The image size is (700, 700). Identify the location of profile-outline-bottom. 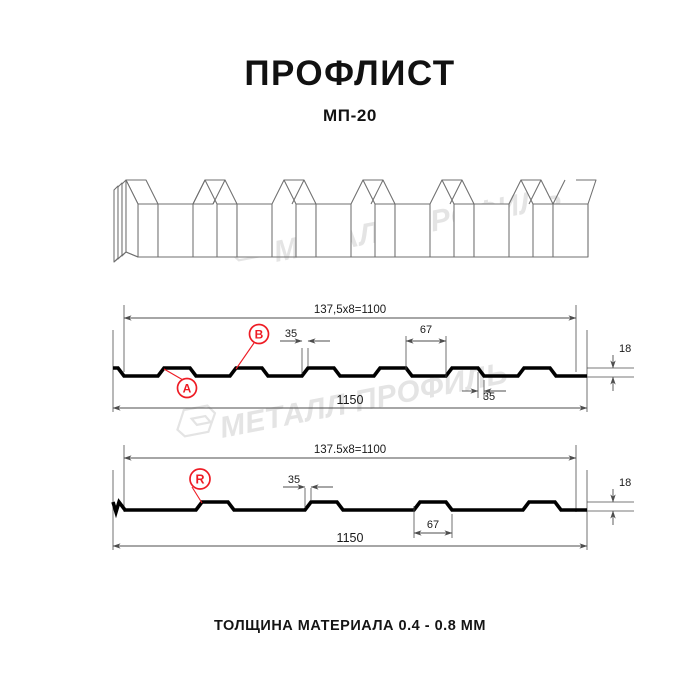
(349, 508).